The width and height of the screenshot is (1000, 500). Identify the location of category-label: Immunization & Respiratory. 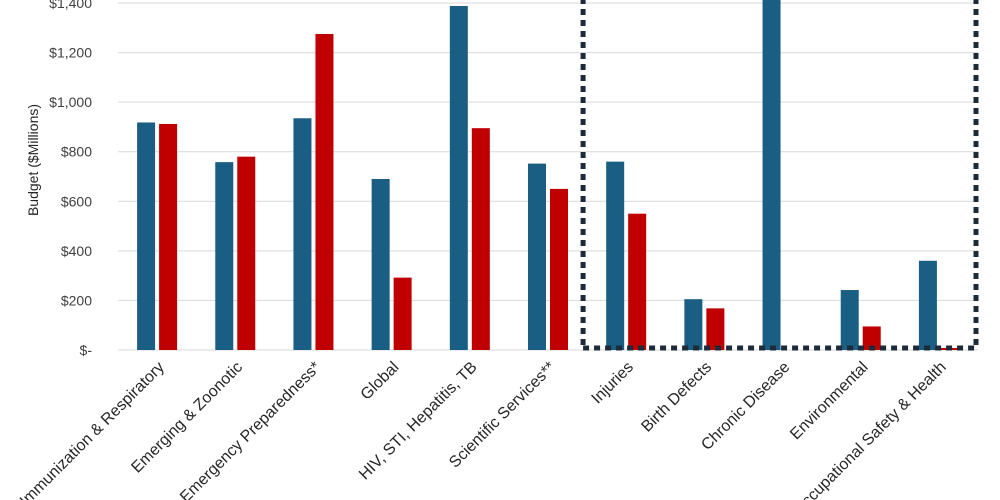
(92, 429).